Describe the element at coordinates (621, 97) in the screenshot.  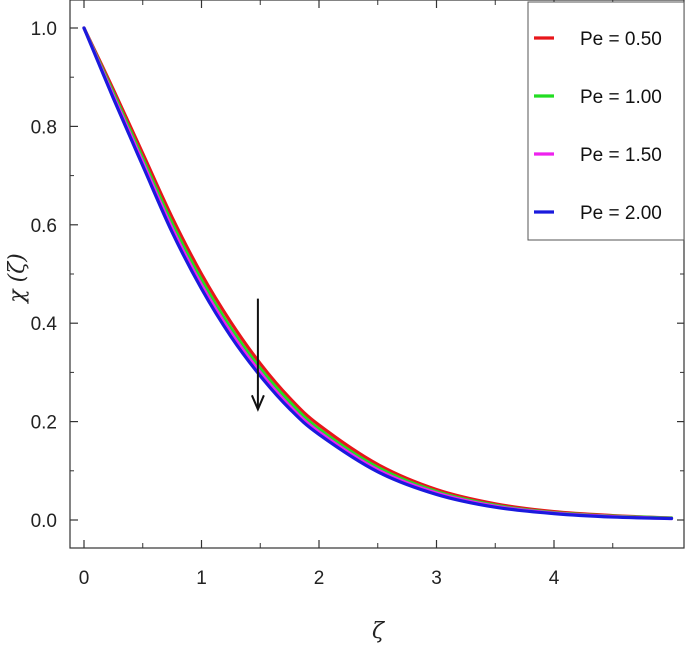
I see `legend-label: Pe = 1.00` at that location.